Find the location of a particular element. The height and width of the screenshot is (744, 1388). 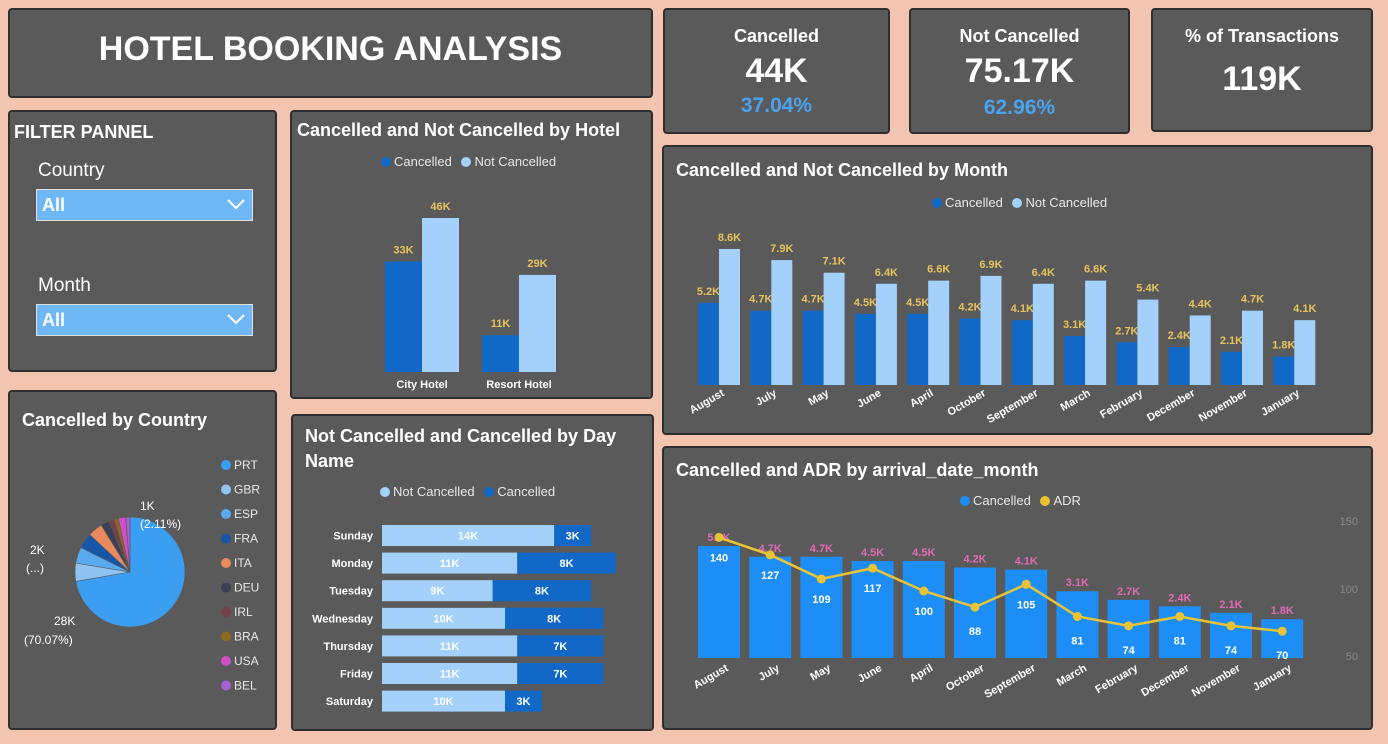

data-label: 4.2K is located at coordinates (974, 560).